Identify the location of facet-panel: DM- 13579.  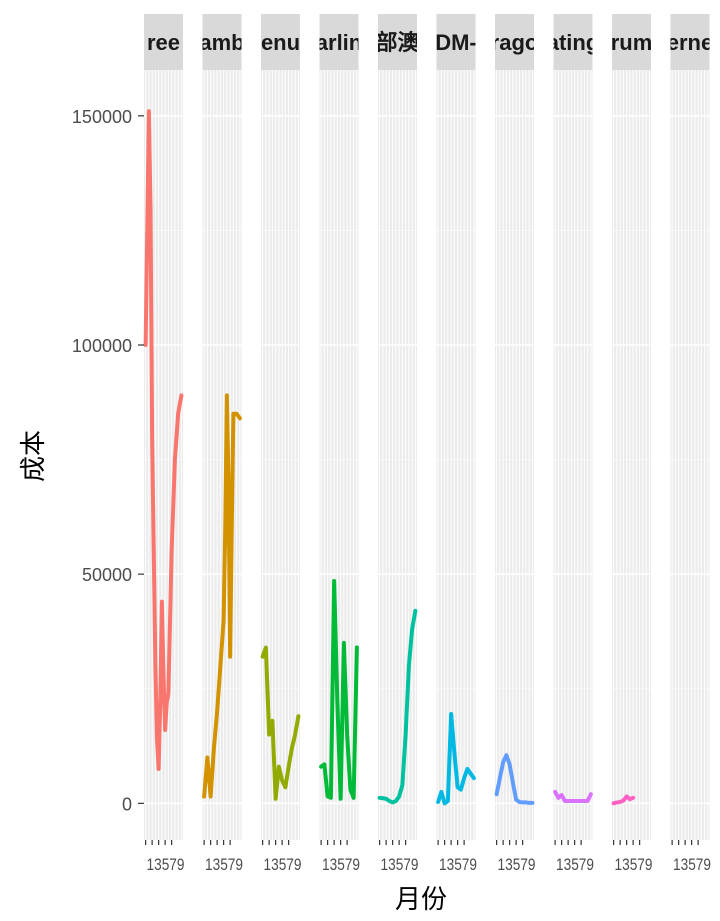
(456, 444).